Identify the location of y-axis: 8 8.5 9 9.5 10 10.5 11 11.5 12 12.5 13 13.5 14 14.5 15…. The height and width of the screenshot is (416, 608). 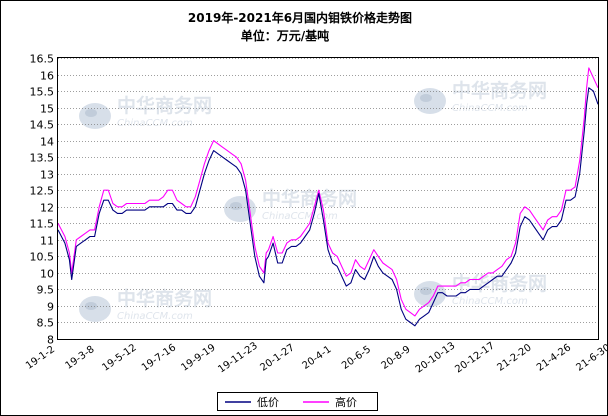
(42, 200).